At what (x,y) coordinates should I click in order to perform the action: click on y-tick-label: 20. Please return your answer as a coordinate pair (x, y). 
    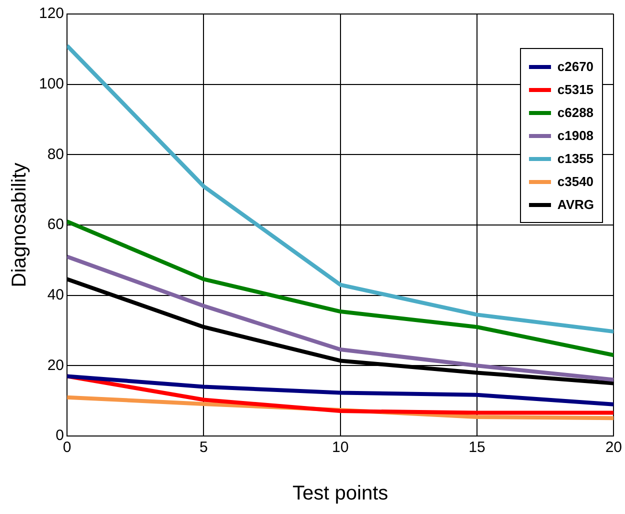
    Looking at the image, I should click on (55, 365).